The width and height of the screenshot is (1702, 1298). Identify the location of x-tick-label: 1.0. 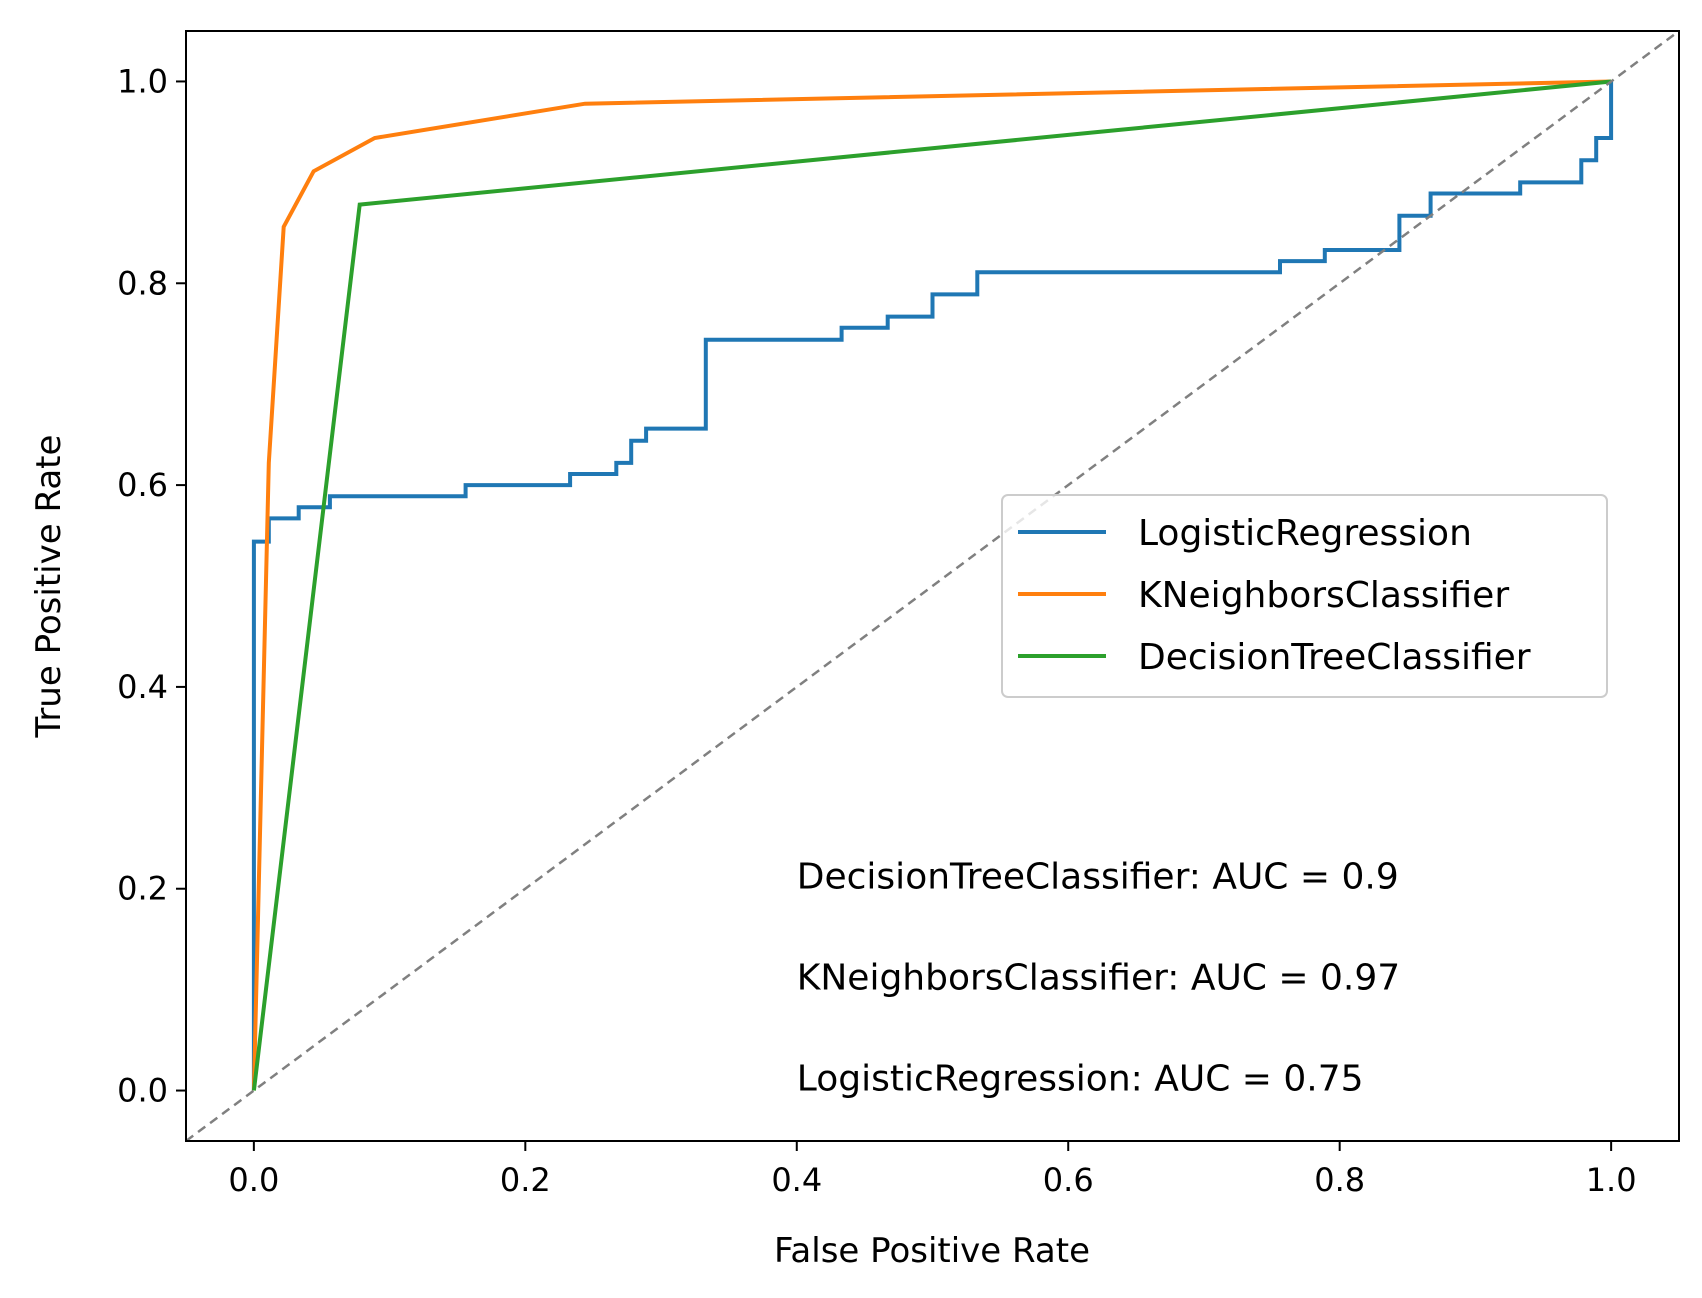
(1611, 1180).